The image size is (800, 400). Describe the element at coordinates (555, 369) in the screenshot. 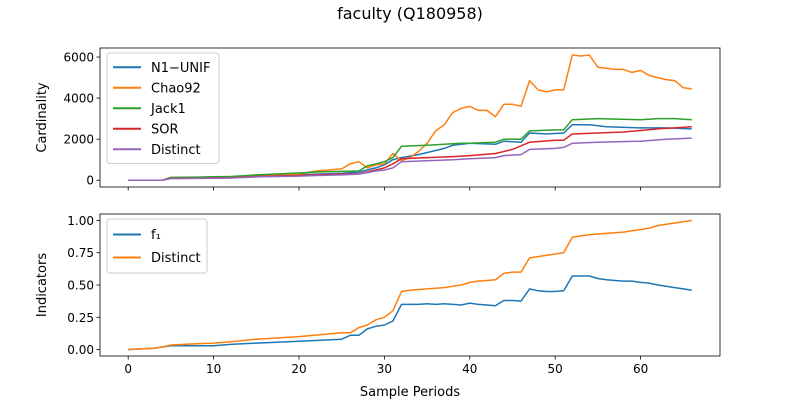

I see `x-tick-label: 50` at that location.